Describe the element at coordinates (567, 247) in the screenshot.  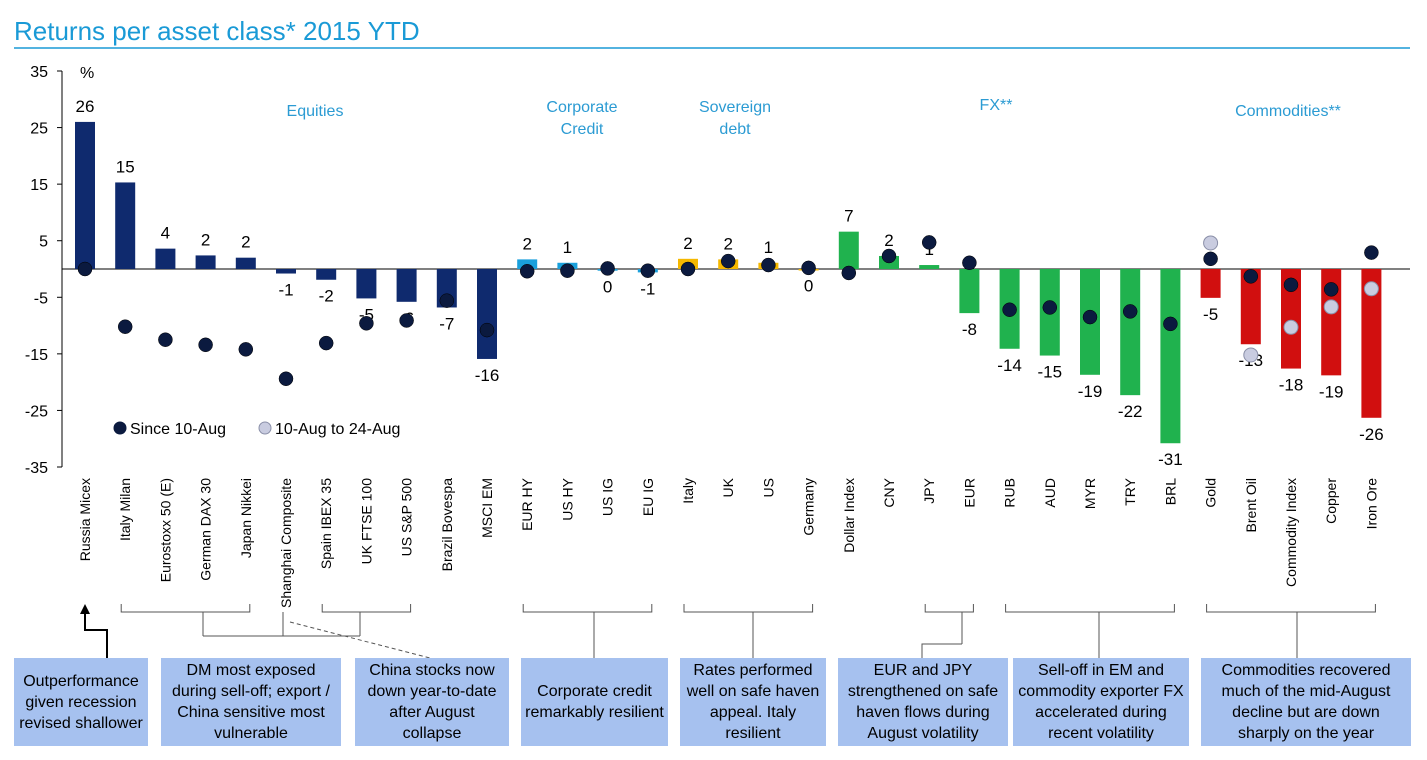
I see `value-label: 1` at that location.